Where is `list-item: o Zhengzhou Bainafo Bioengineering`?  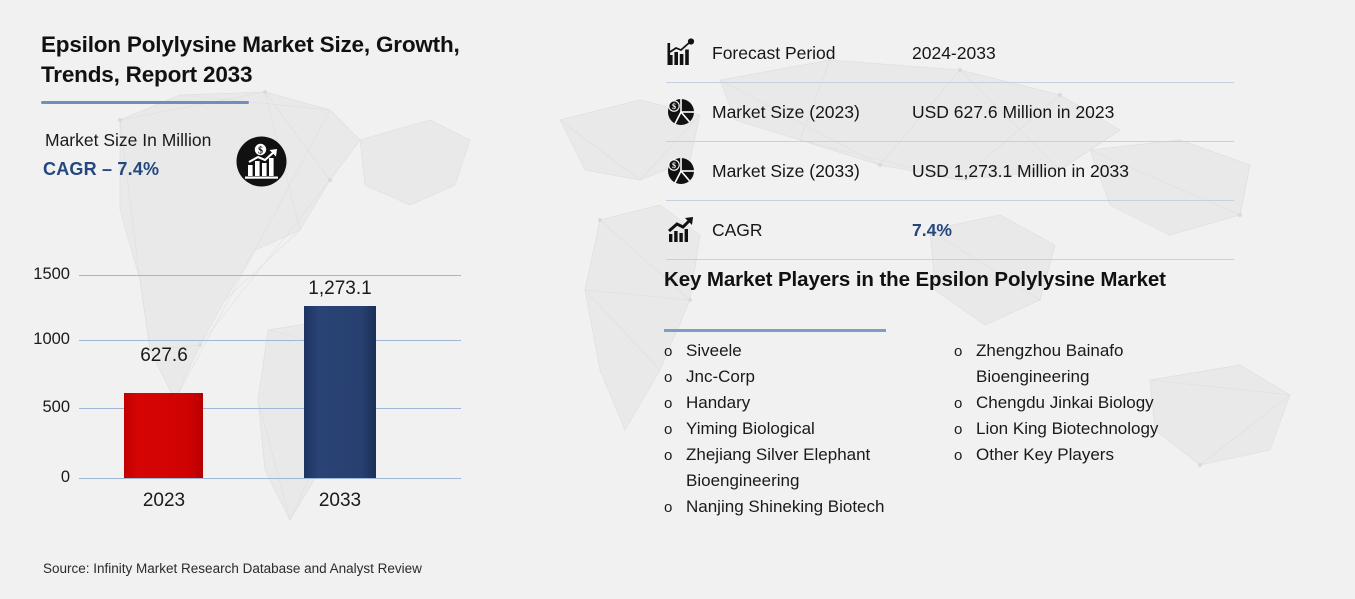
list-item: o Zhengzhou Bainafo Bioengineering is located at coordinates (1095, 364).